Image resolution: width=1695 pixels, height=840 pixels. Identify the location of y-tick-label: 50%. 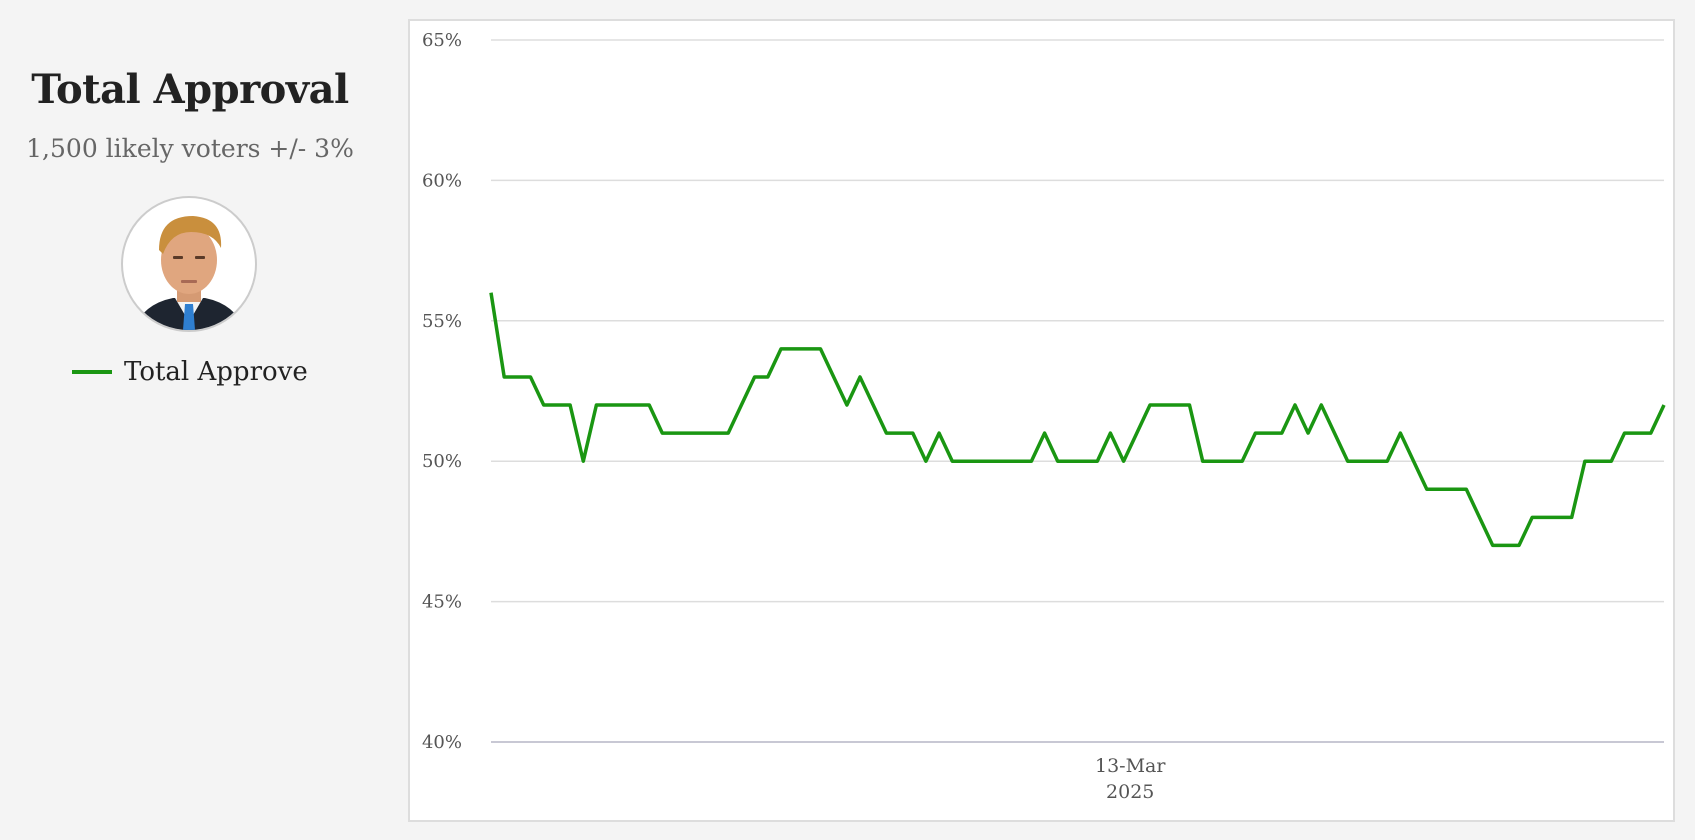
(442, 461).